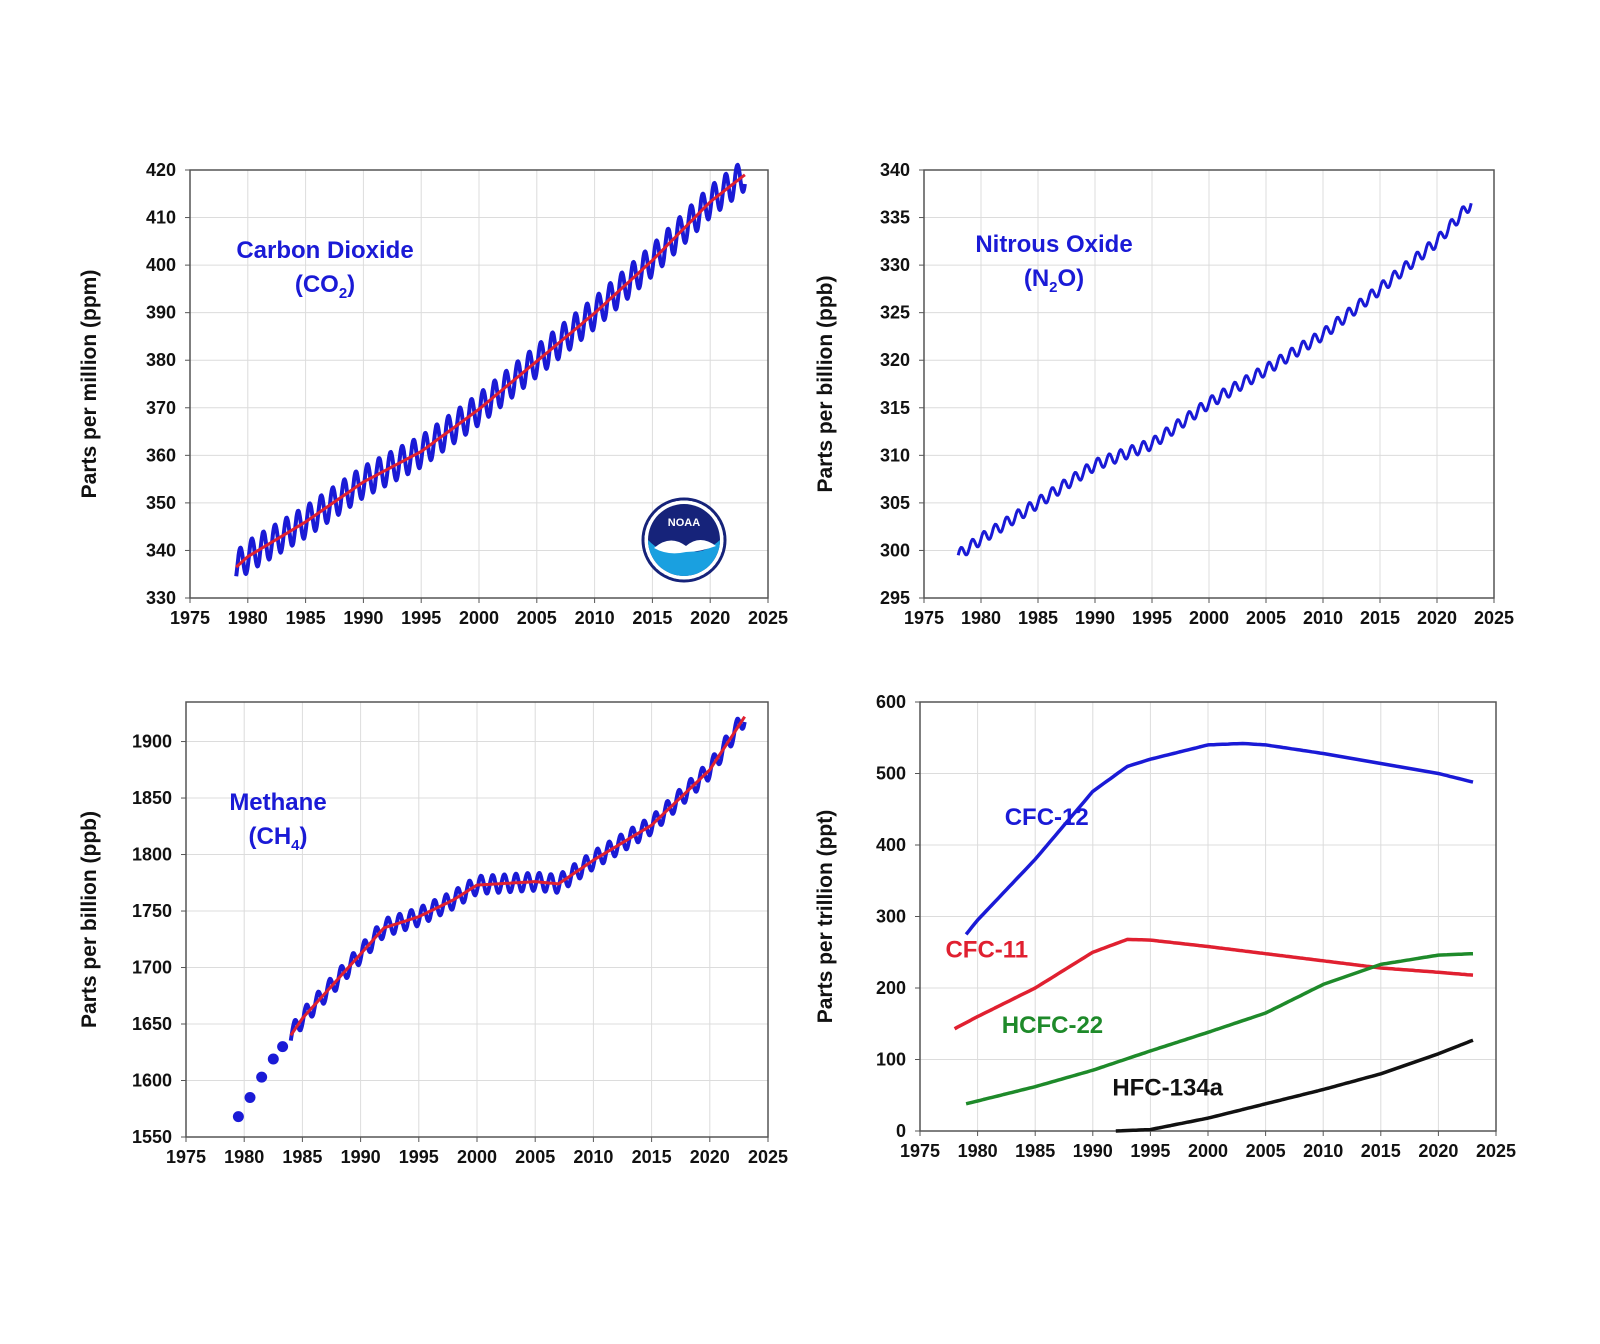 The width and height of the screenshot is (1600, 1344). Describe the element at coordinates (1053, 244) in the screenshot. I see `n2o-annotation-title: Nitrous Oxide` at that location.